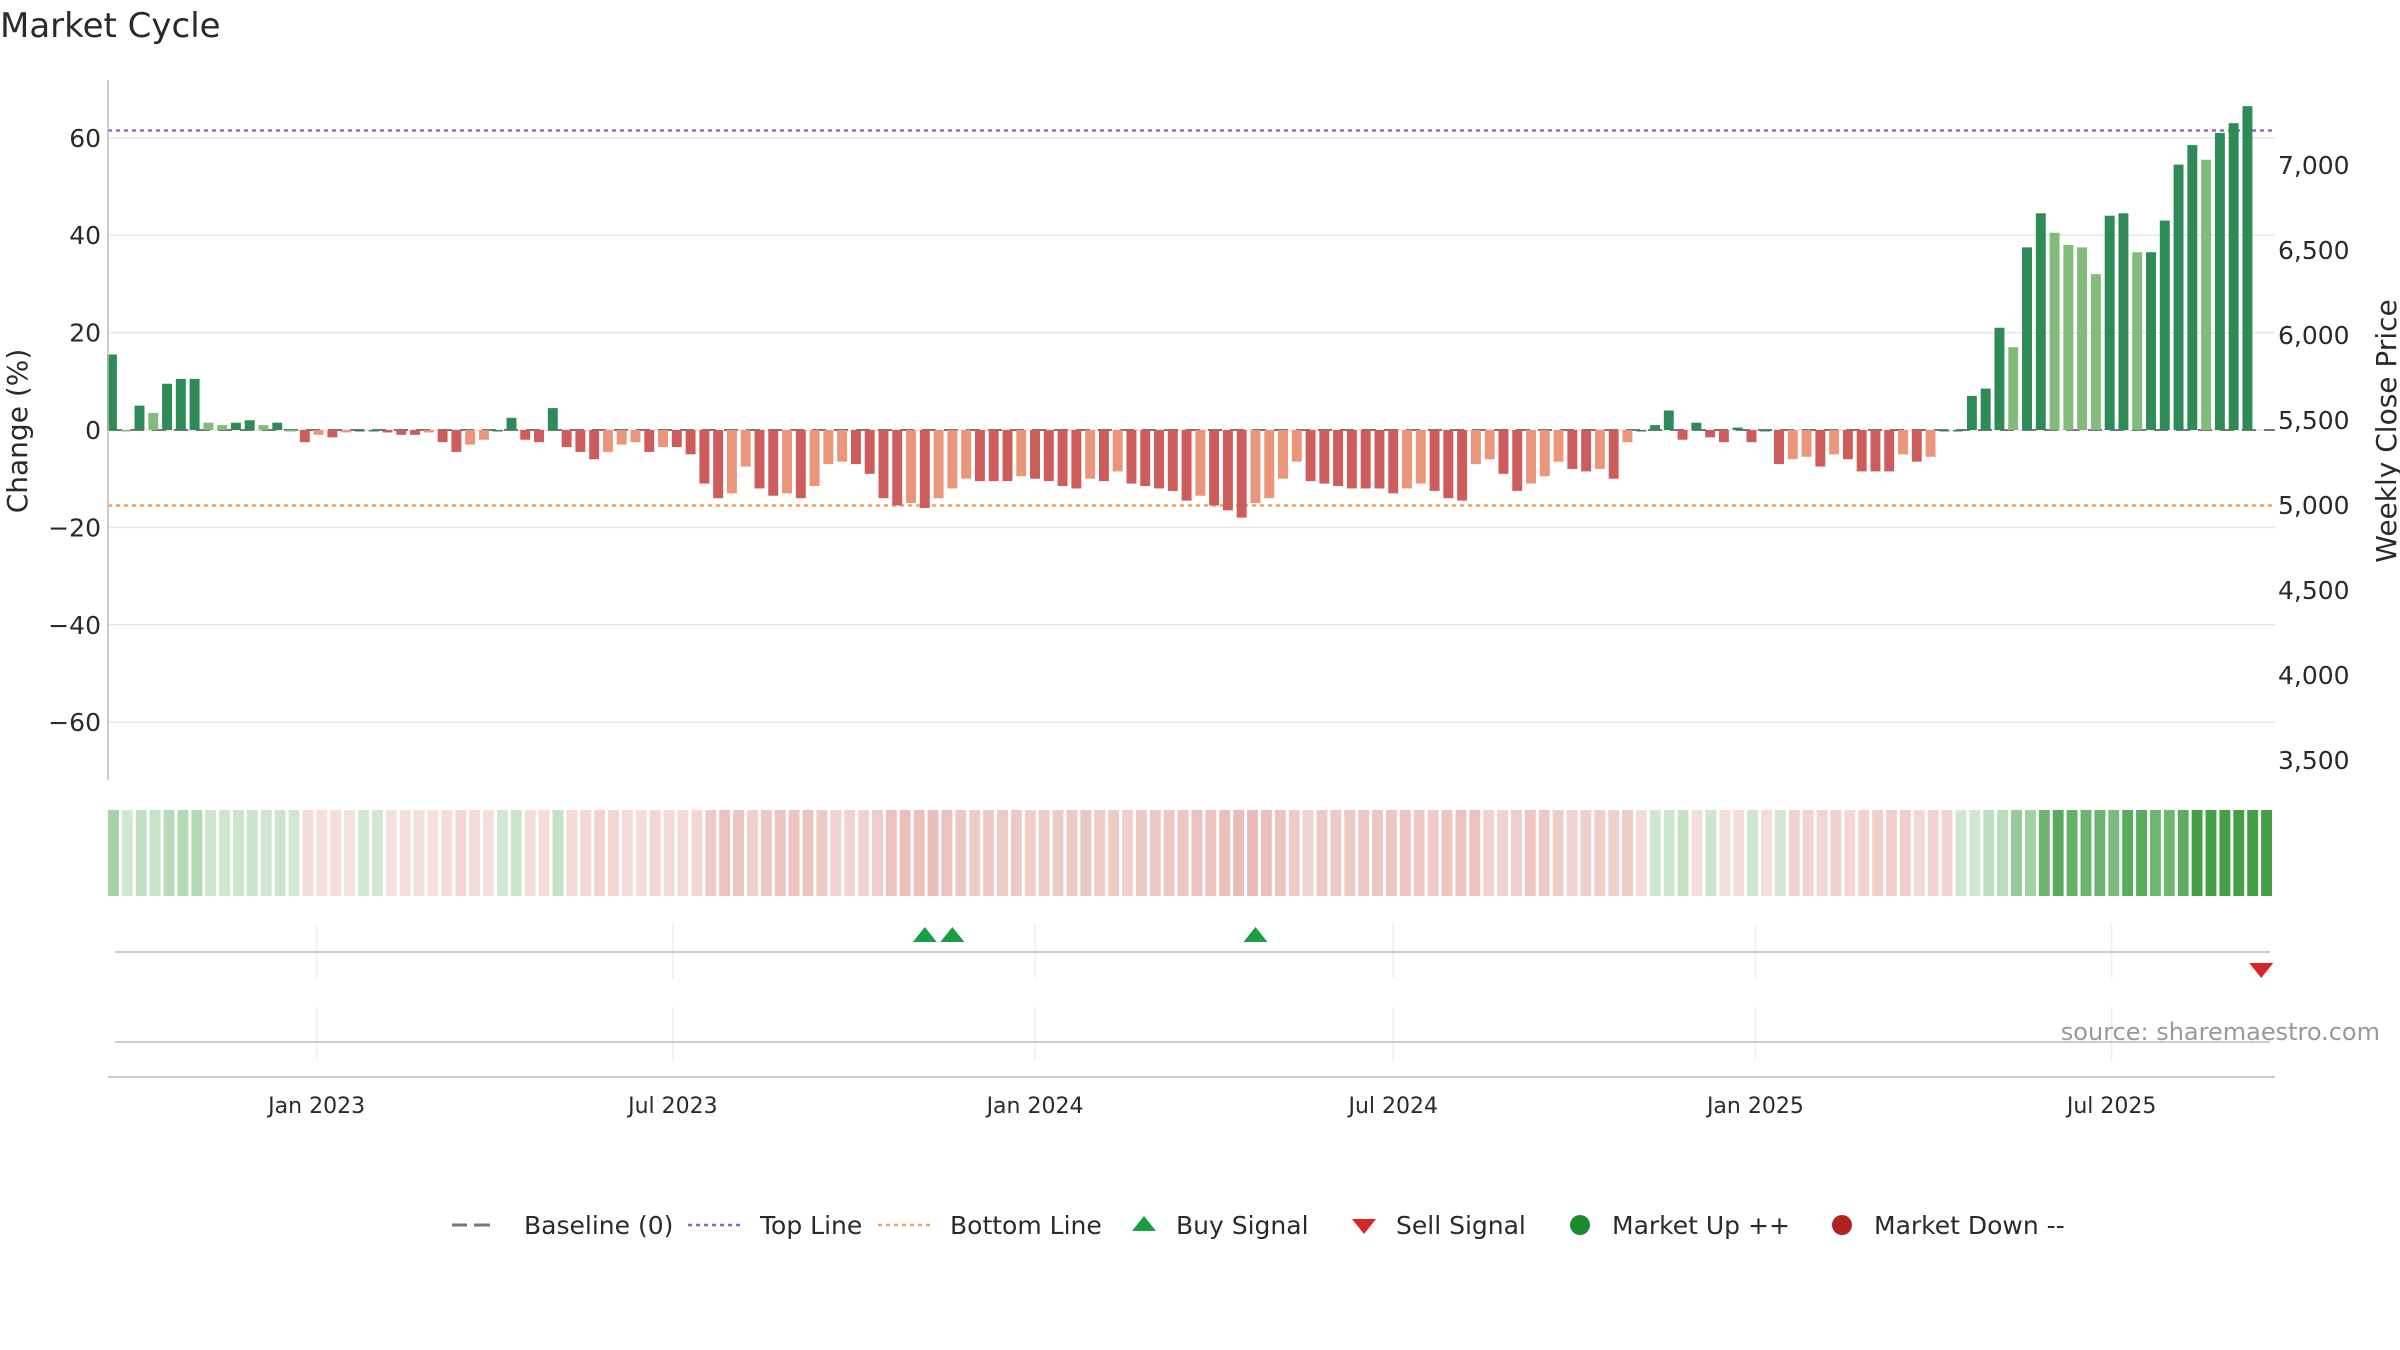 The width and height of the screenshot is (2400, 1350). What do you see at coordinates (1439, 1225) in the screenshot?
I see `legend-item: Sell Signal` at bounding box center [1439, 1225].